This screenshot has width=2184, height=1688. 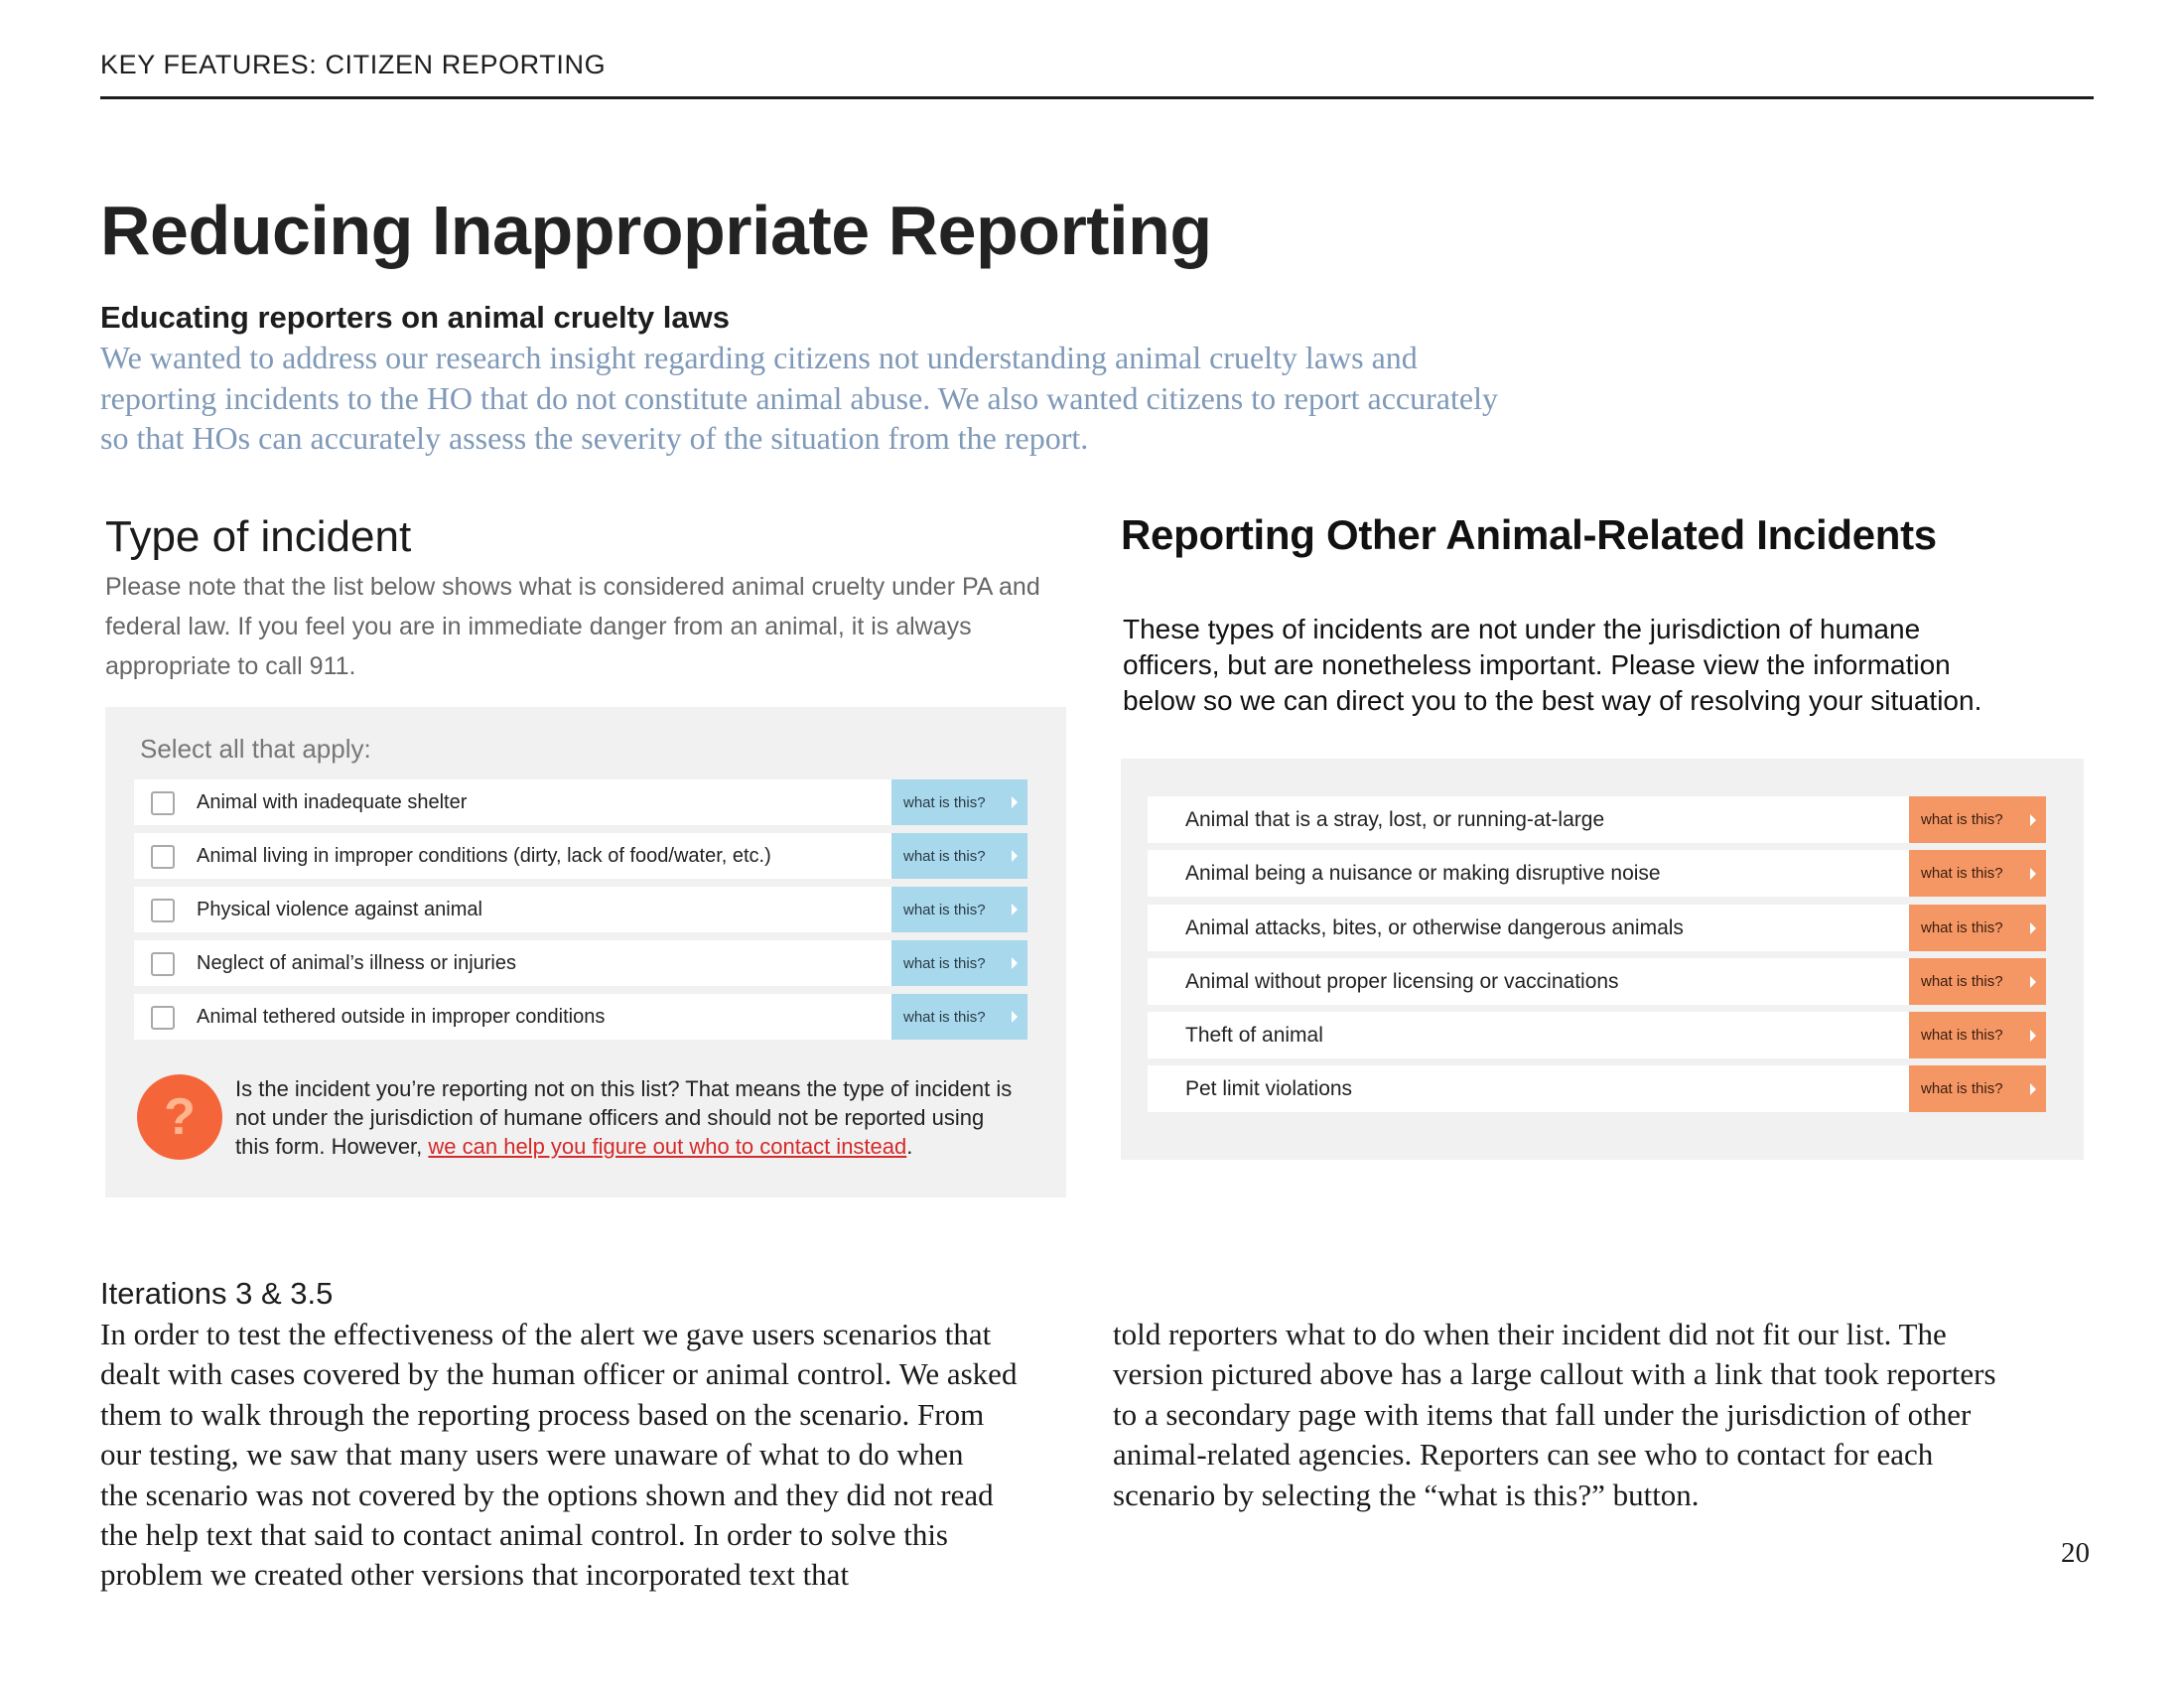 I want to click on other-incident-row: Pet limit violations what is this?, so click(x=1597, y=1088).